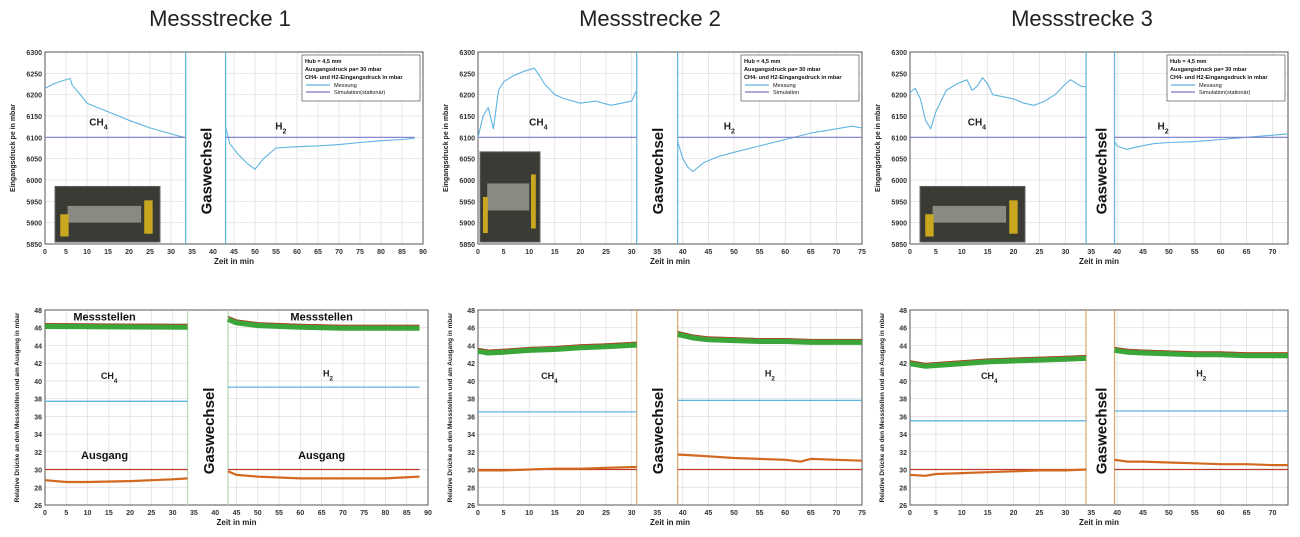 Image resolution: width=1300 pixels, height=537 pixels. Describe the element at coordinates (104, 214) in the screenshot. I see `photo-manifold` at that location.